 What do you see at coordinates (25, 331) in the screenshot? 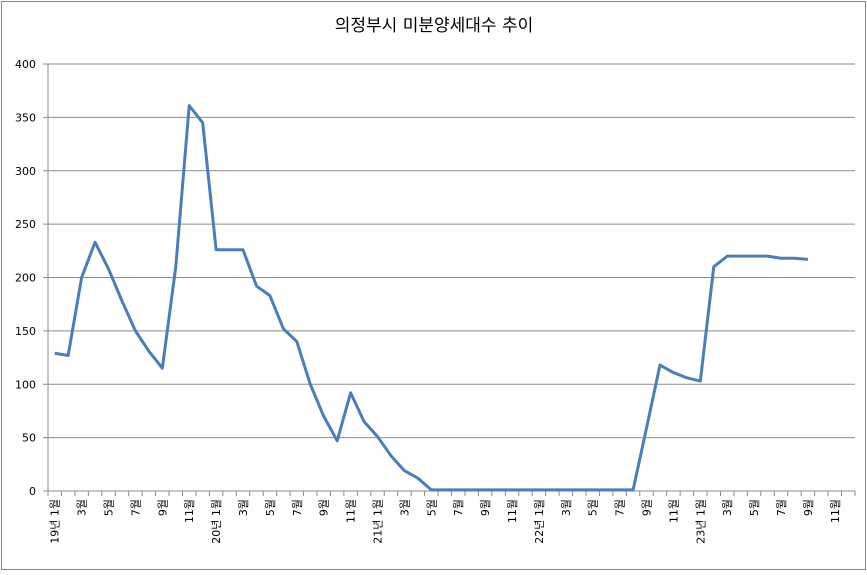
I see `y-tick-label: 150` at bounding box center [25, 331].